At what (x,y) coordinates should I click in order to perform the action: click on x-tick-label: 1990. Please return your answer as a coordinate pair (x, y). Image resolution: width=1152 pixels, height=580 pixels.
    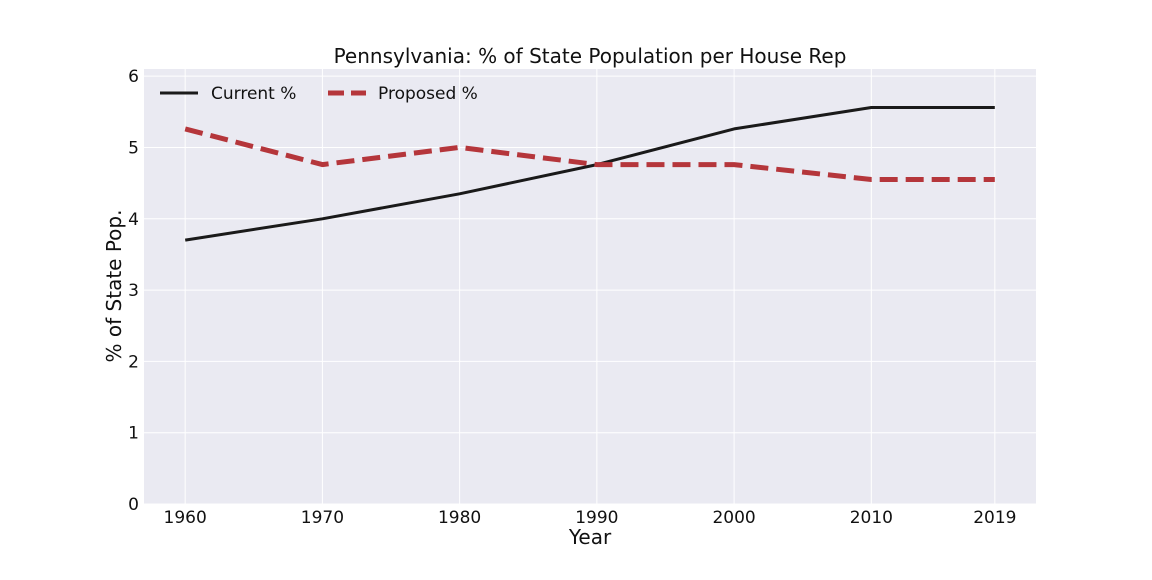
    Looking at the image, I should click on (596, 518).